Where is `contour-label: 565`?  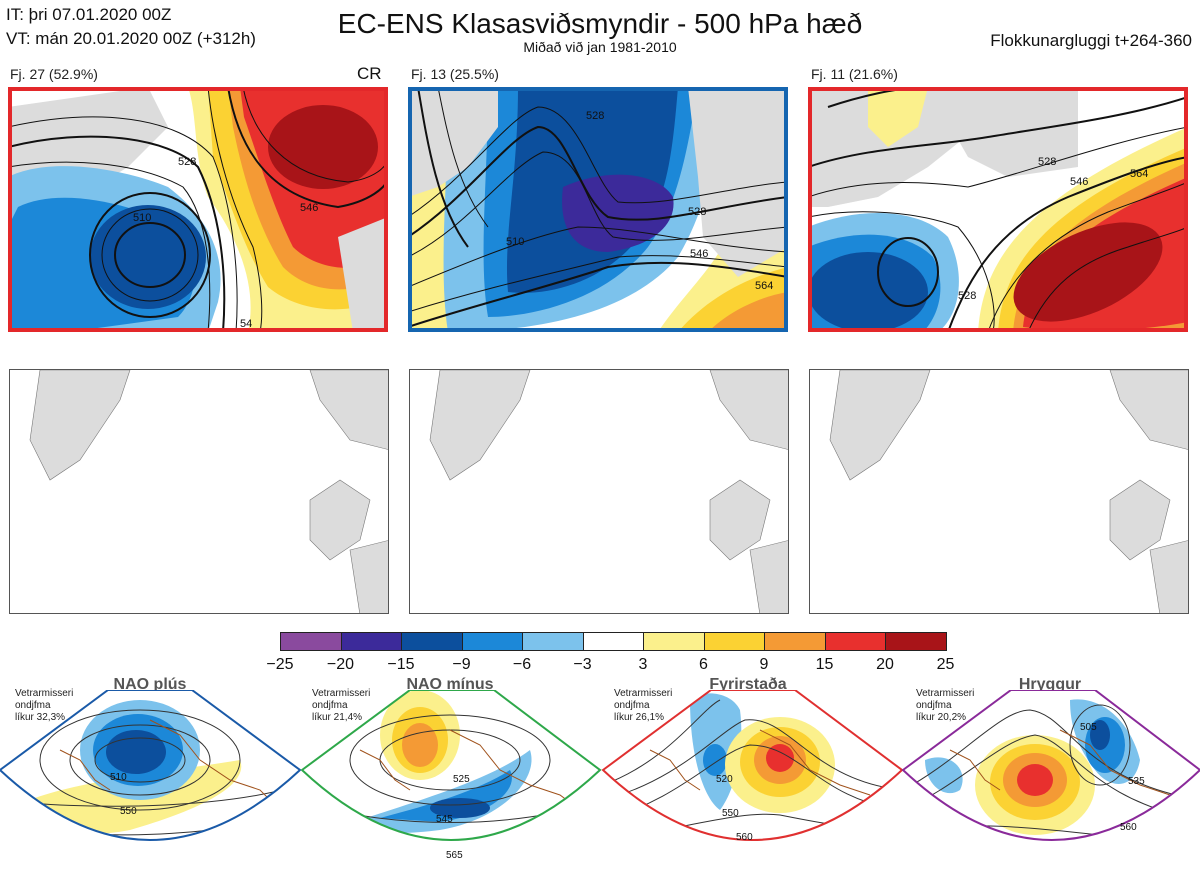 contour-label: 565 is located at coordinates (454, 855).